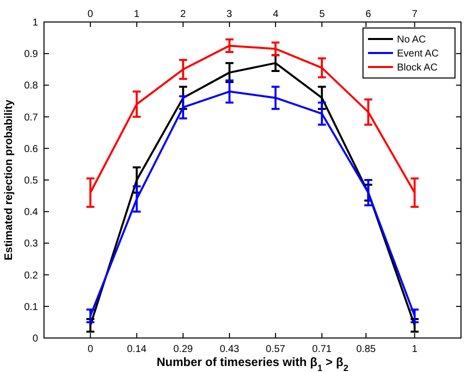 This screenshot has width=466, height=372. What do you see at coordinates (369, 14) in the screenshot?
I see `x2-tick-label: 6` at bounding box center [369, 14].